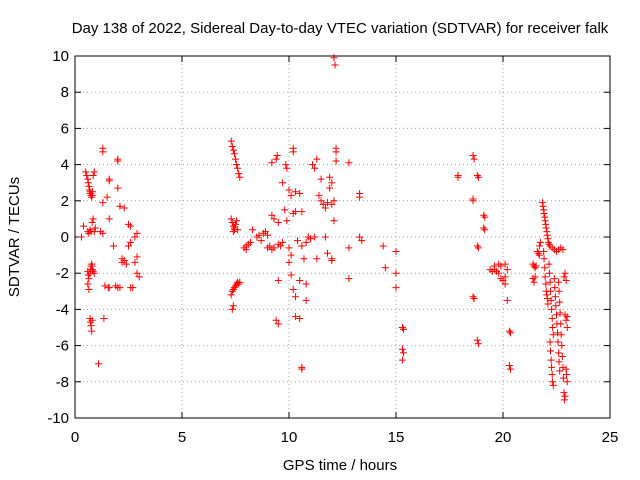 The image size is (640, 480). Describe the element at coordinates (396, 437) in the screenshot. I see `x-tick-label: 15` at that location.